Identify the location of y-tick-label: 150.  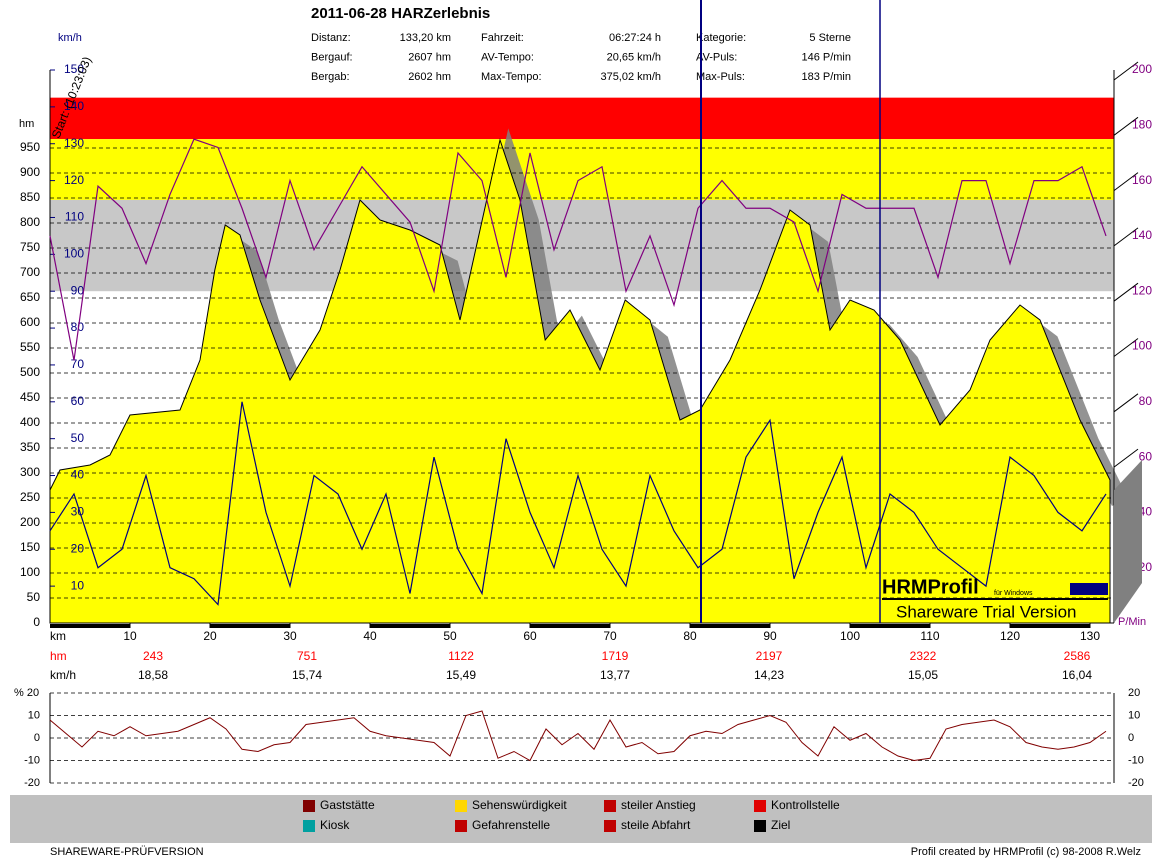
(30, 547).